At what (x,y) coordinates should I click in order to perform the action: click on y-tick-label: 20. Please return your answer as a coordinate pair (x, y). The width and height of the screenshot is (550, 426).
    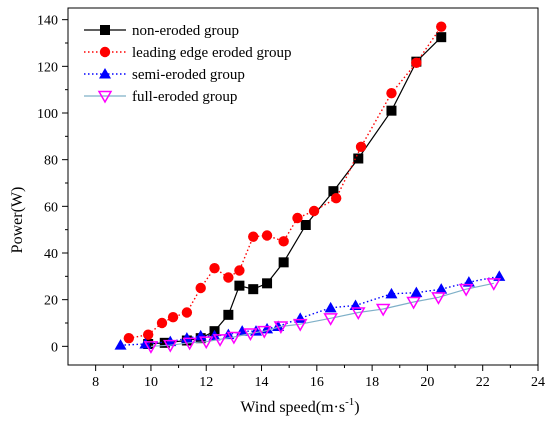
    Looking at the image, I should click on (51, 301).